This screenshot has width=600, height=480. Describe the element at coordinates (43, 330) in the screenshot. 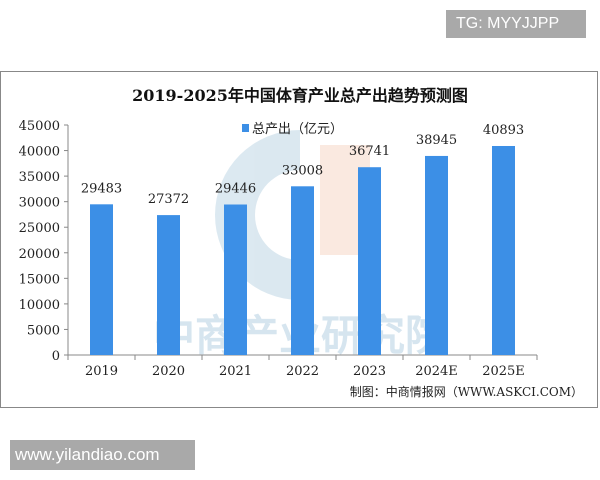

I see `y-tick-label: 5000` at that location.